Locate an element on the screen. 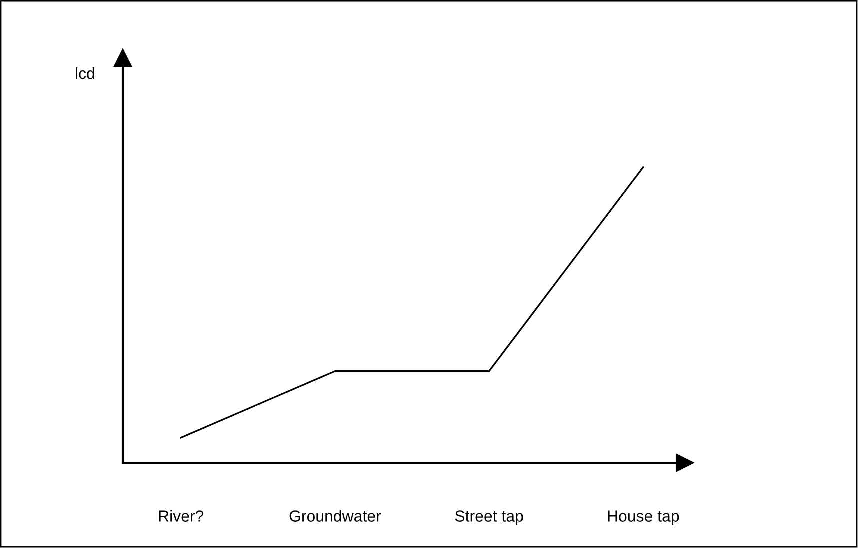 Image resolution: width=858 pixels, height=548 pixels. x-tick-label: Street tap is located at coordinates (489, 518).